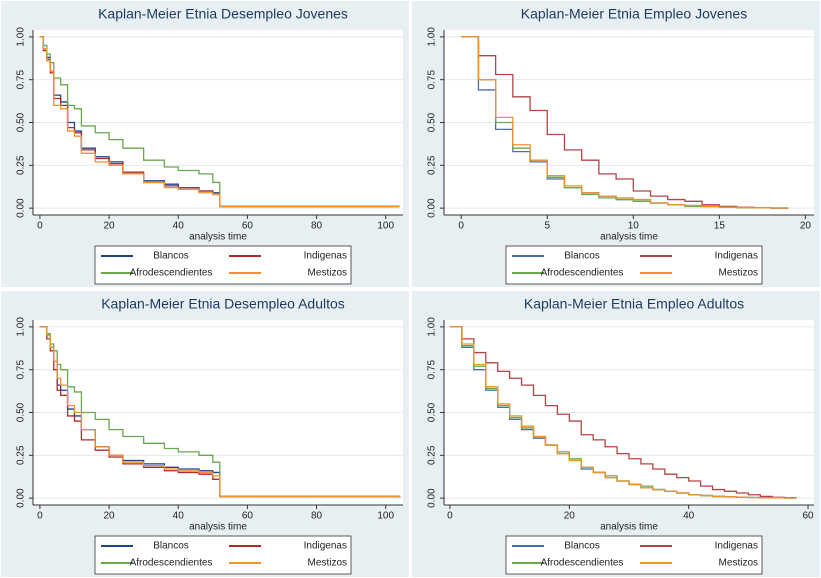 This screenshot has height=578, width=821. Describe the element at coordinates (720, 226) in the screenshot. I see `x-tick-label: 15` at that location.